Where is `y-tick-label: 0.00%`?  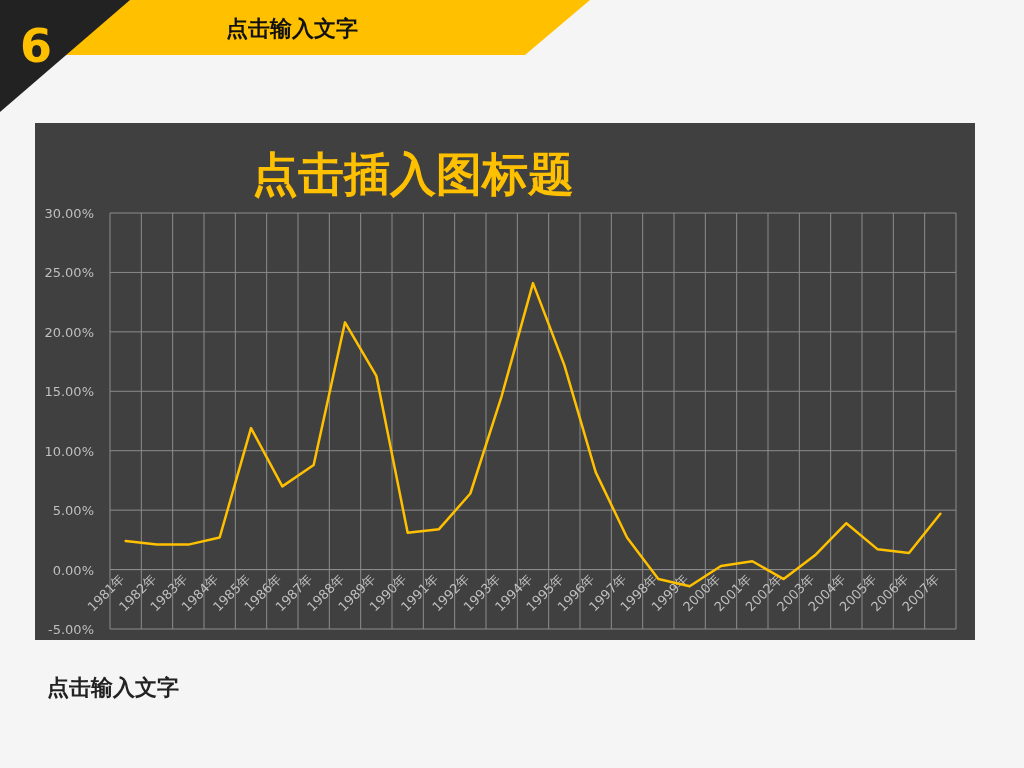 y-tick-label: 0.00% is located at coordinates (73, 570).